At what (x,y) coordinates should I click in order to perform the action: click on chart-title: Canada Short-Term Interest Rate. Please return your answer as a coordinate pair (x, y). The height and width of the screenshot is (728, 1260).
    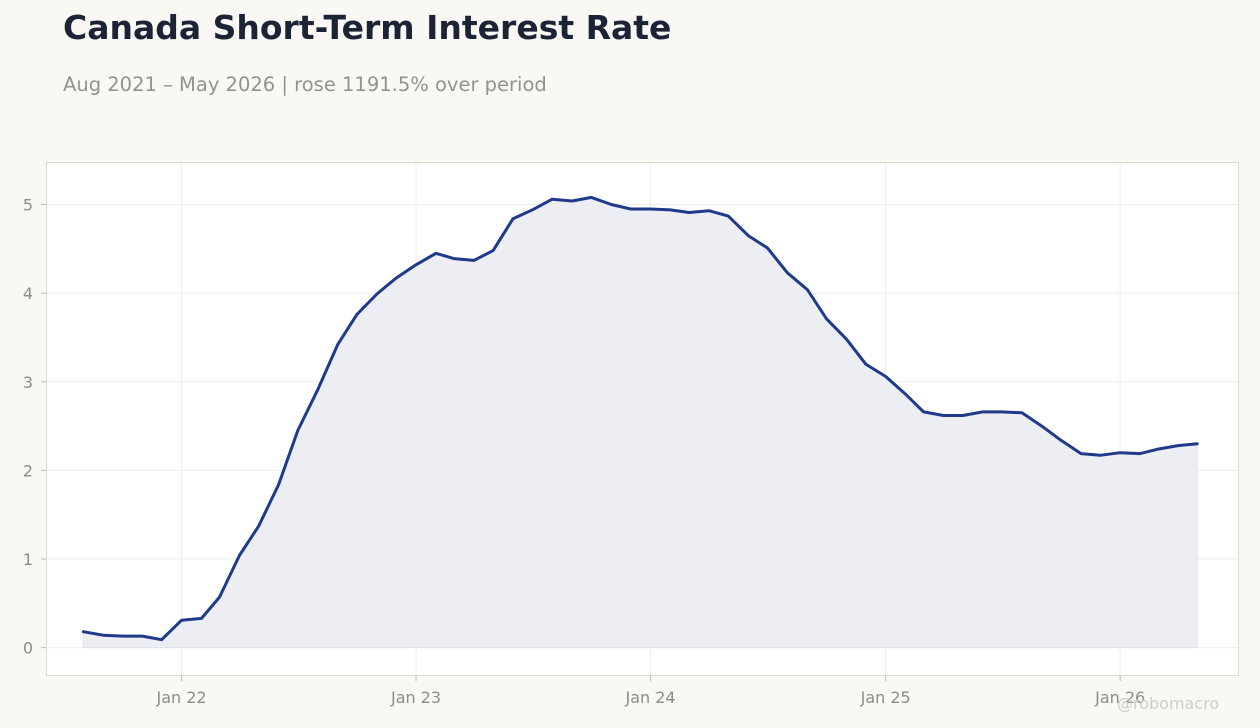
    Looking at the image, I should click on (367, 27).